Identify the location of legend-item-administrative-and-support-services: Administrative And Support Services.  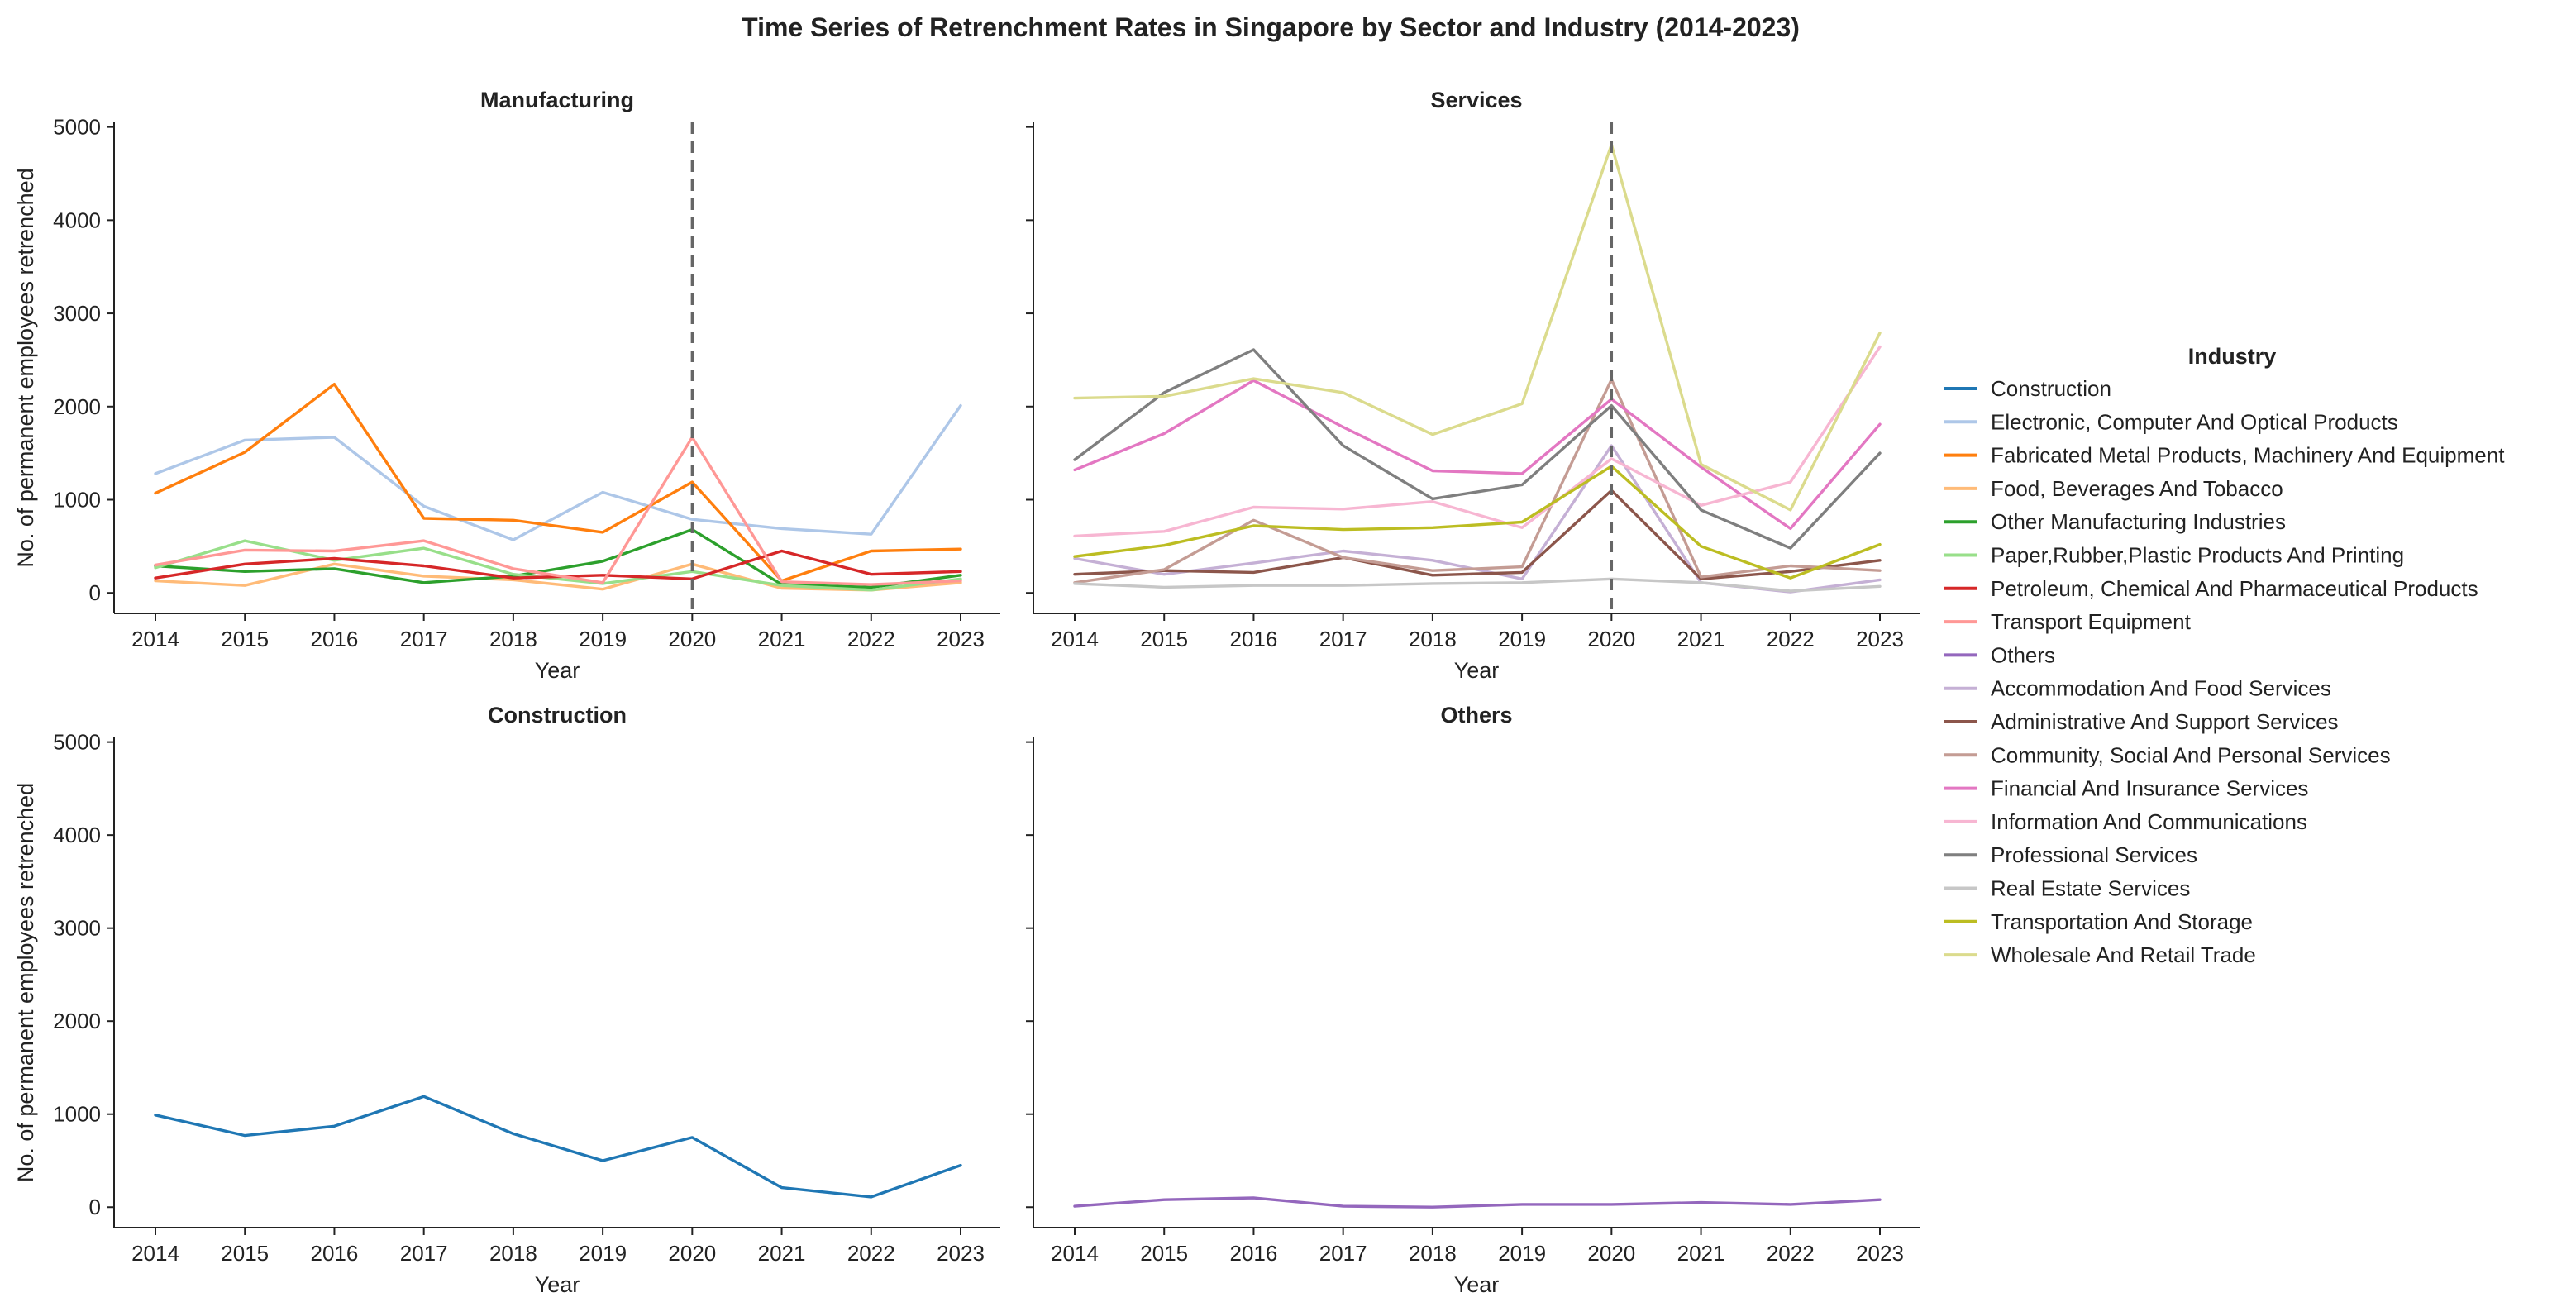
(2141, 721).